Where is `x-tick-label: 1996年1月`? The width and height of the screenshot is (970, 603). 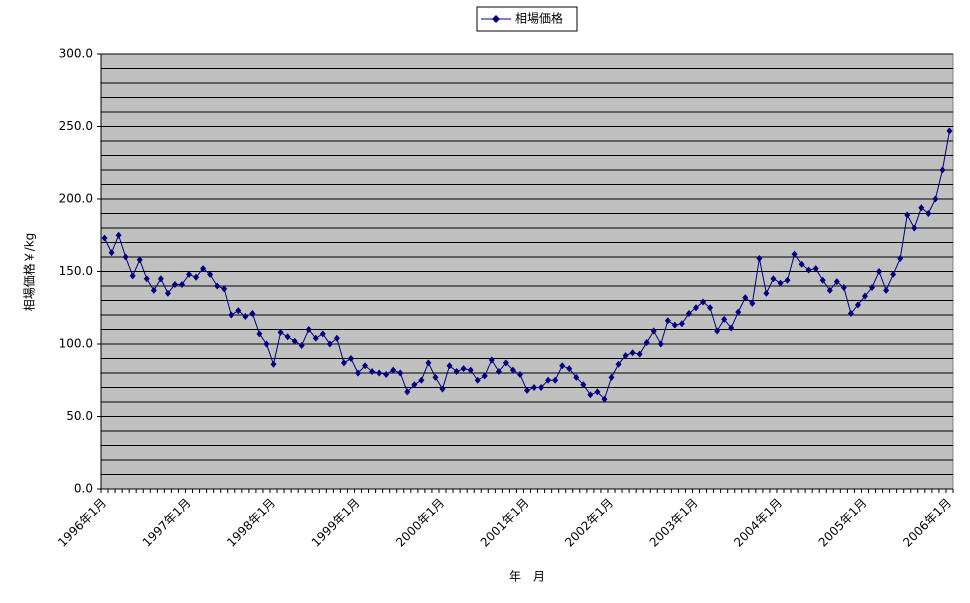 x-tick-label: 1996年1月 is located at coordinates (82, 523).